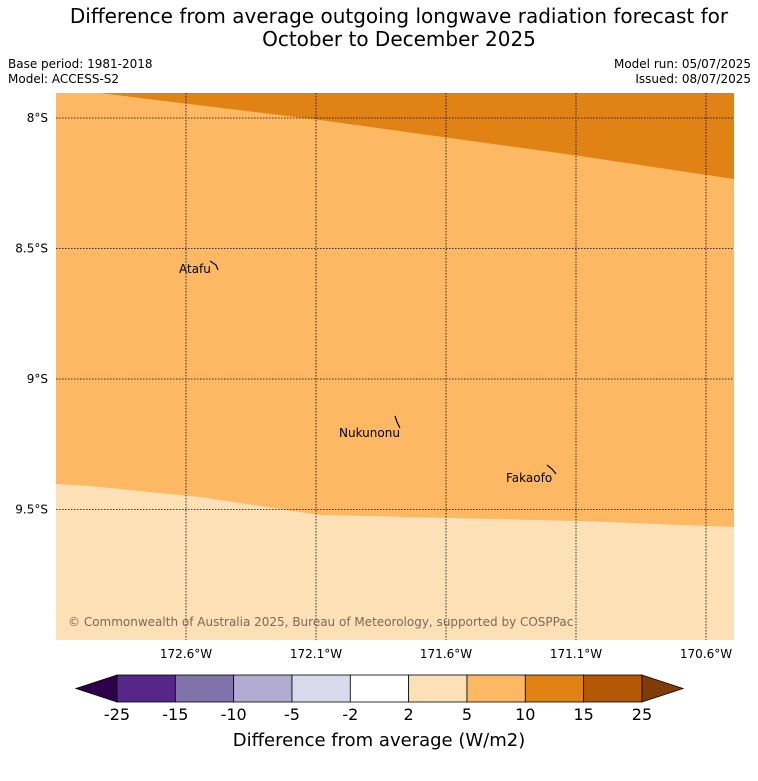 The image size is (758, 781). What do you see at coordinates (529, 478) in the screenshot?
I see `place-label-fakaofo: Fakaofo` at bounding box center [529, 478].